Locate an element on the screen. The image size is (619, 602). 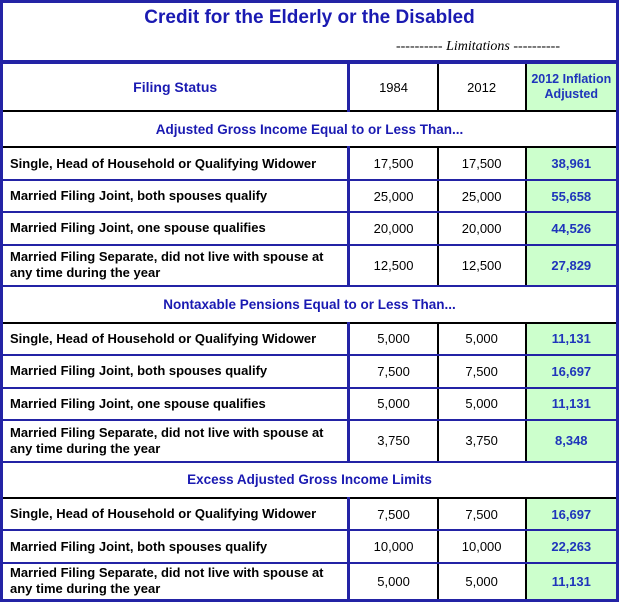
value-2012-cell: 17,500 is located at coordinates (481, 163).